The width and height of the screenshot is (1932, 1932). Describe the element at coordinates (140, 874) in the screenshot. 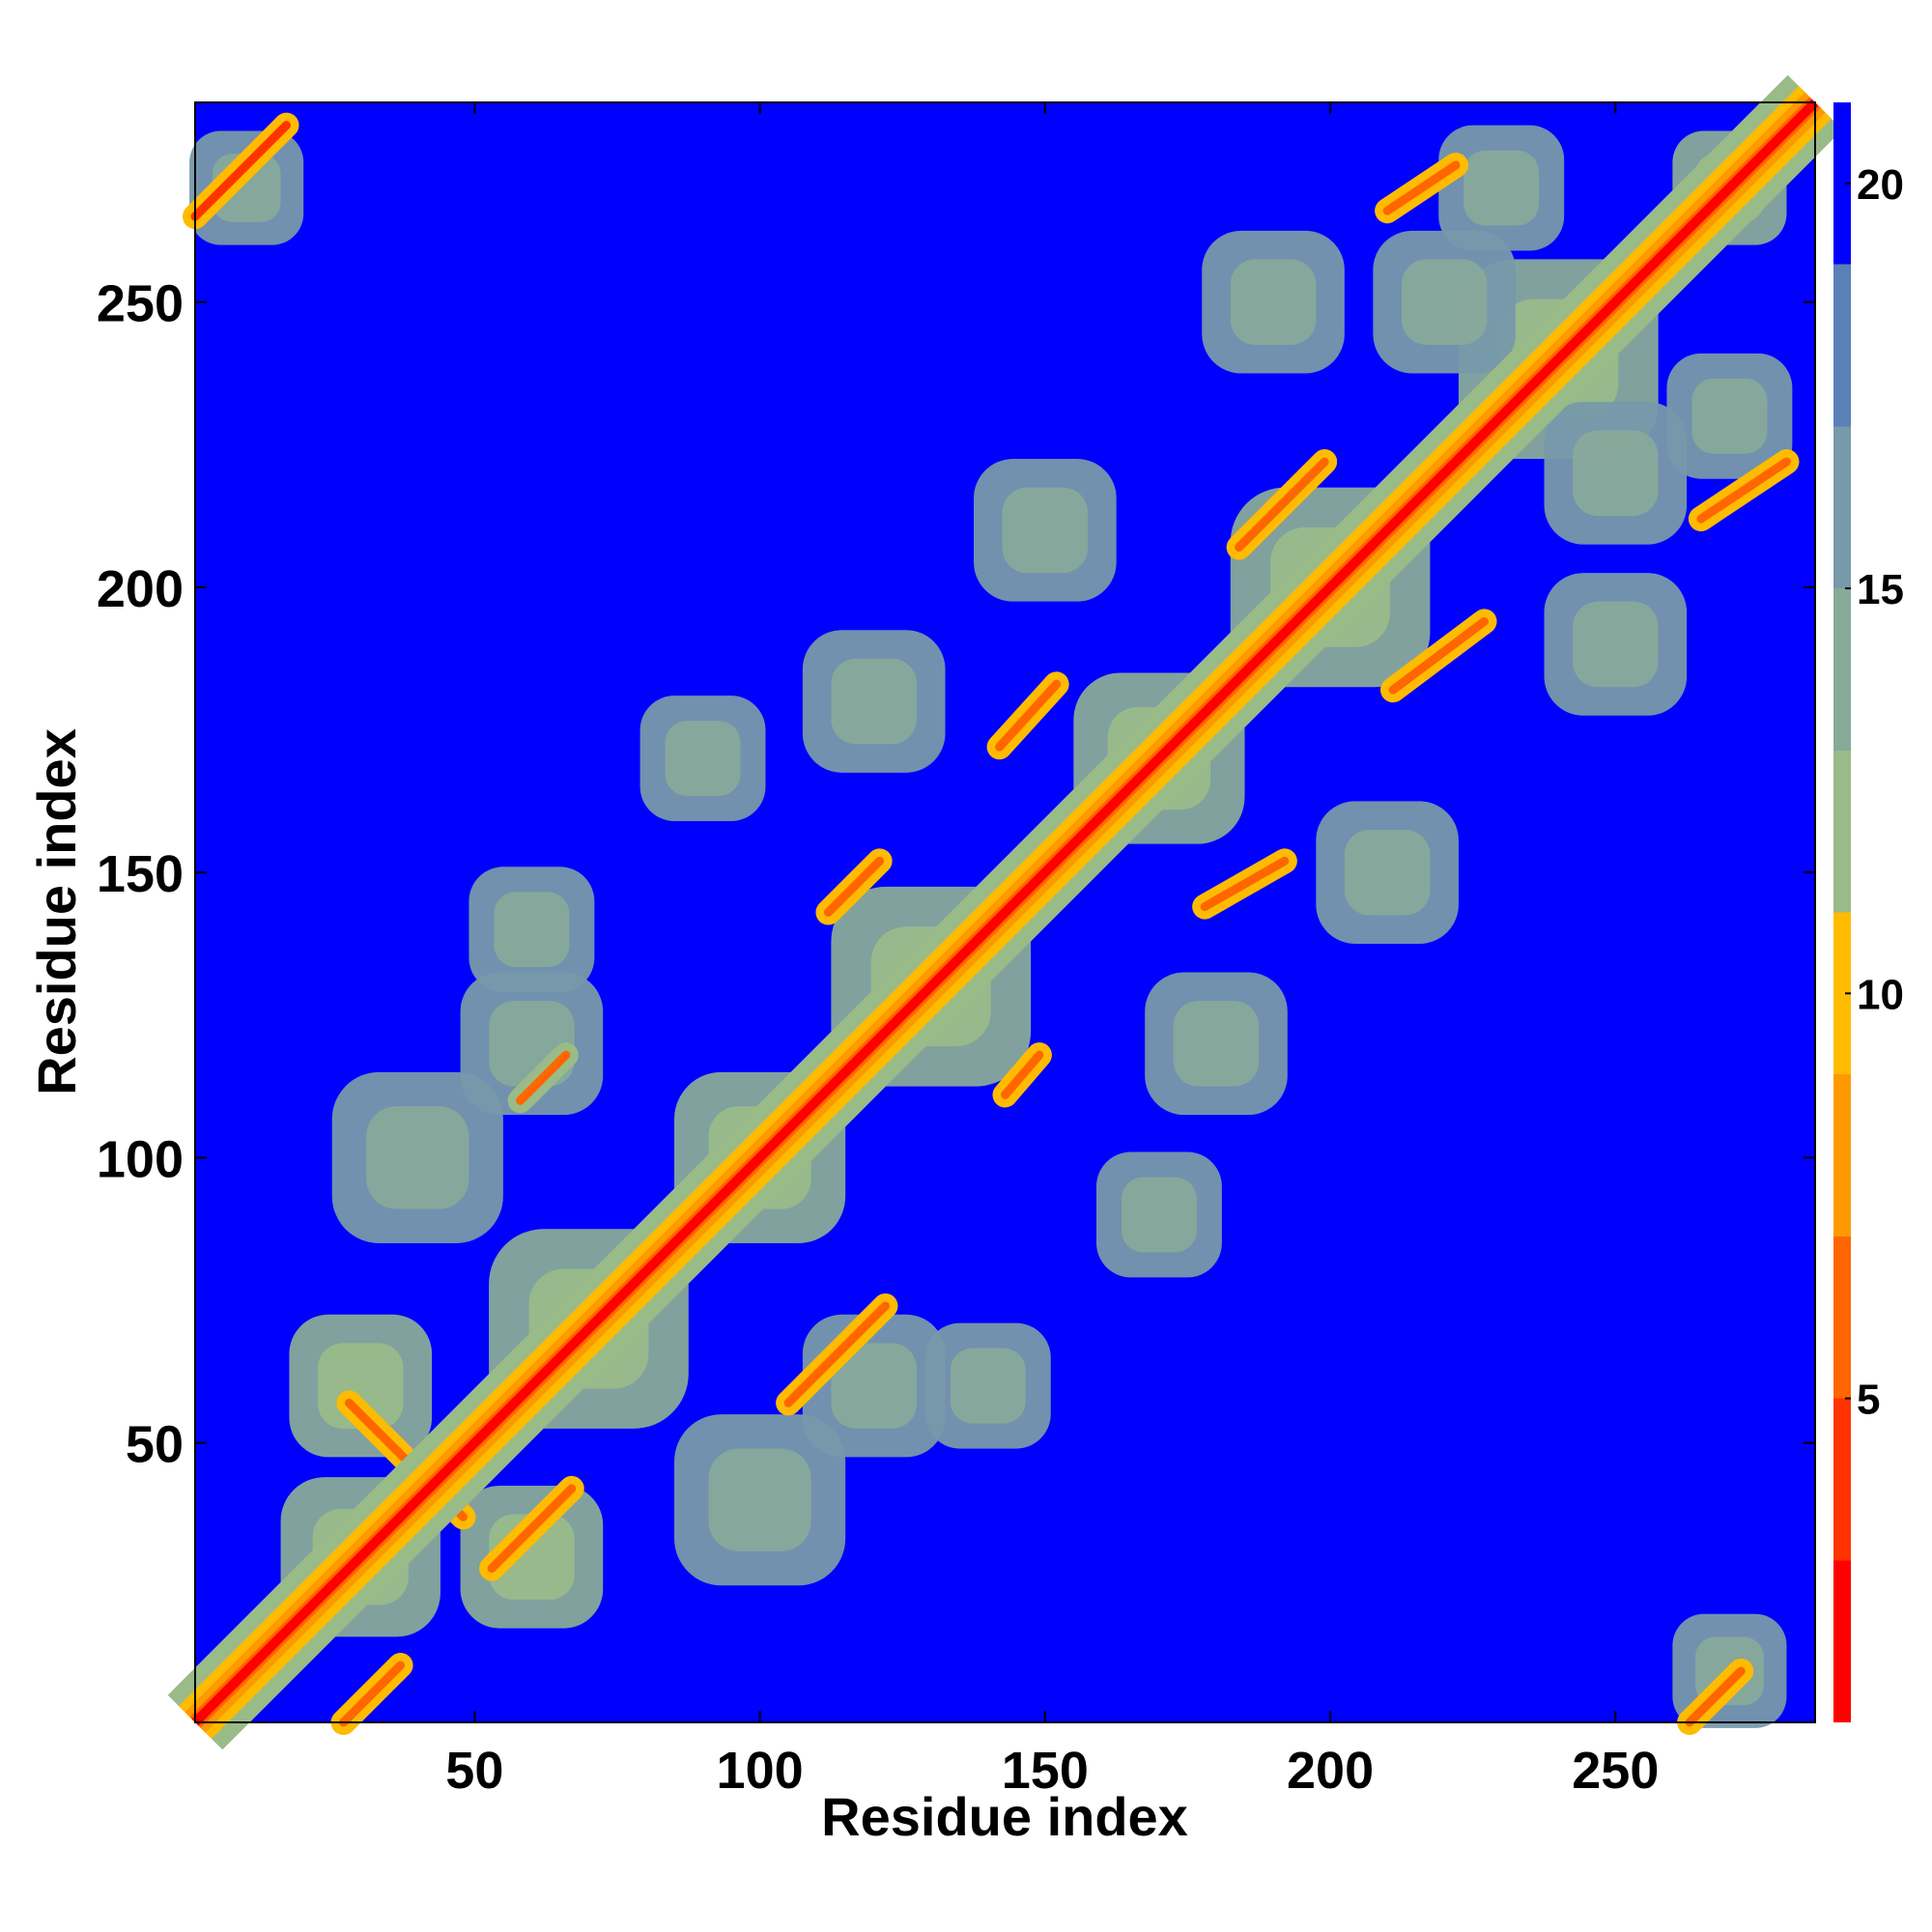

I see `y-tick-label: 150` at that location.